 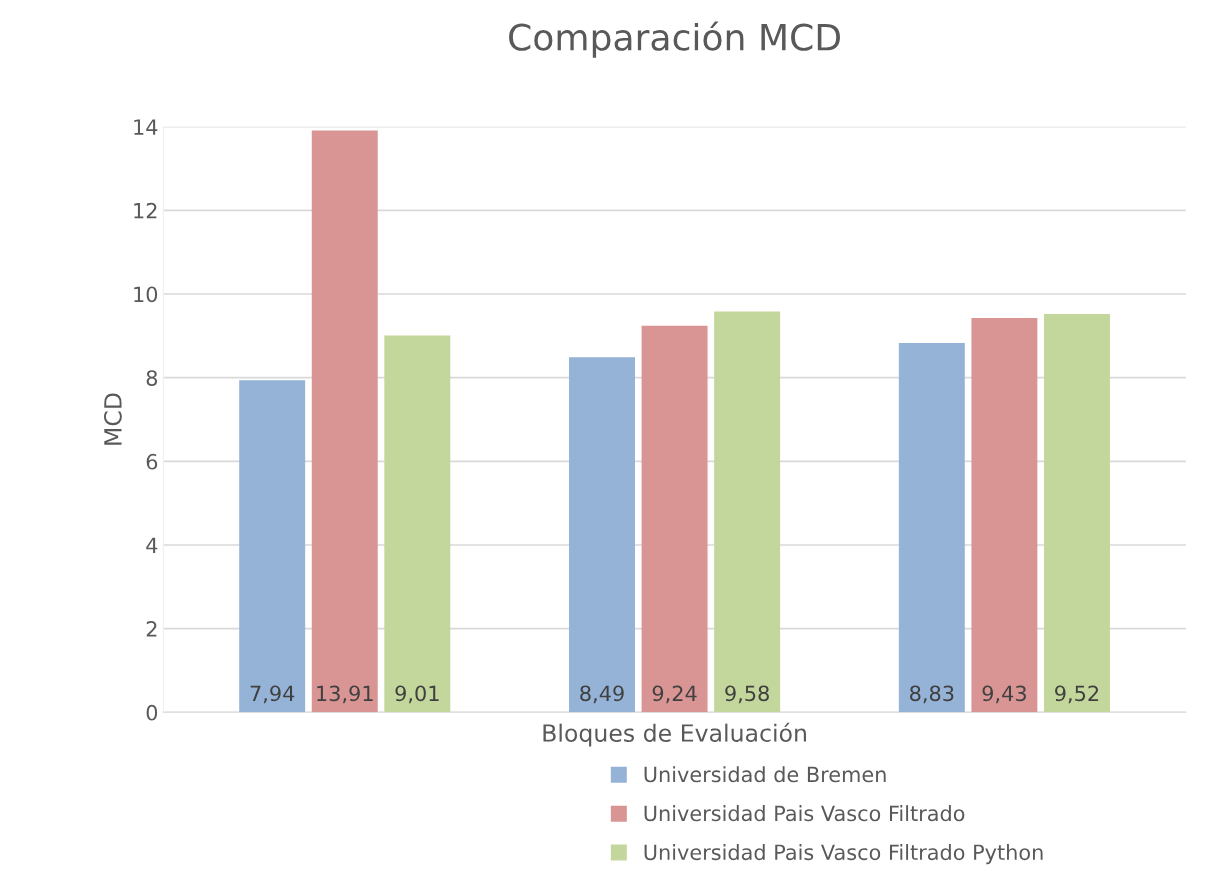 I want to click on y-tick-label: 6, so click(x=152, y=461).